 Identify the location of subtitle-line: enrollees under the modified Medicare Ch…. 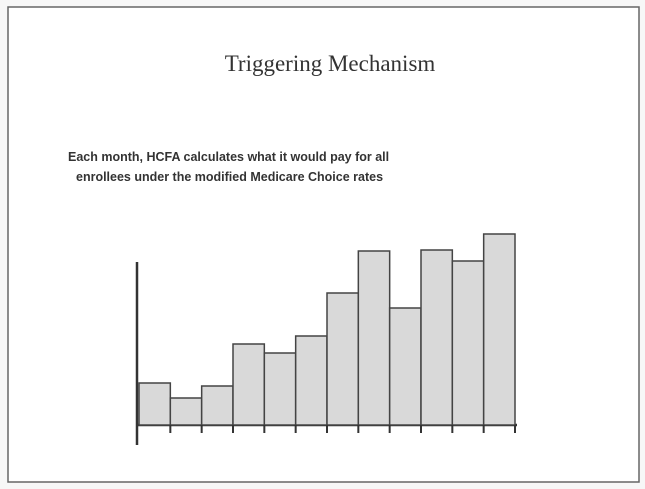
(229, 177).